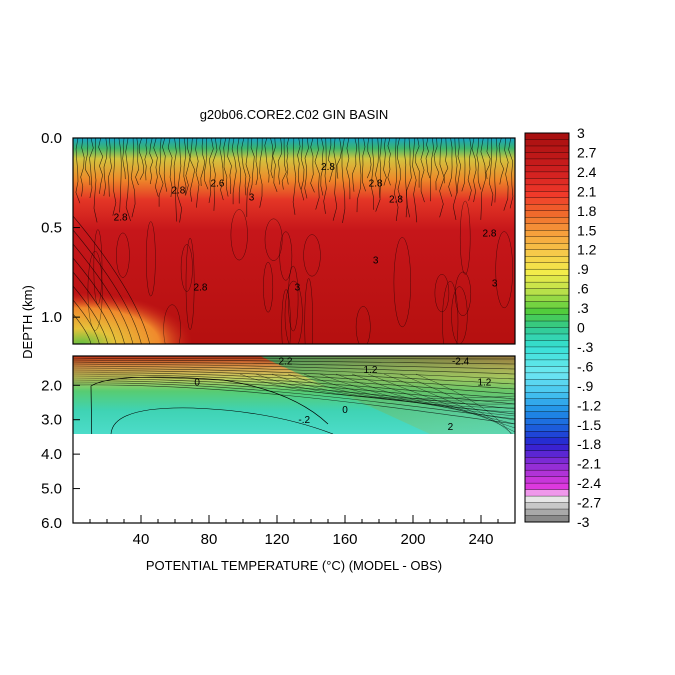  What do you see at coordinates (298, 287) in the screenshot?
I see `contour-label: 3` at bounding box center [298, 287].